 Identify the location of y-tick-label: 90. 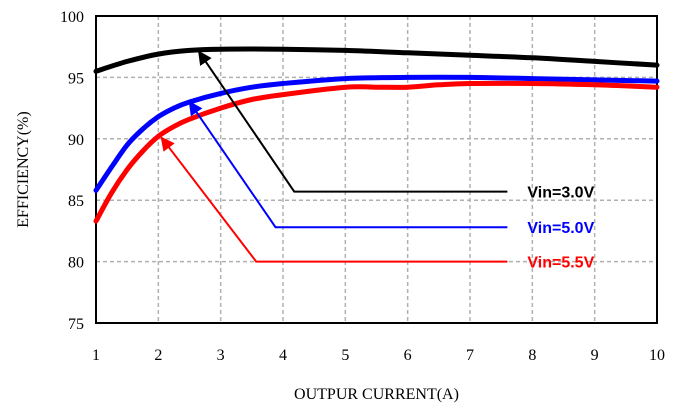
(76, 140).